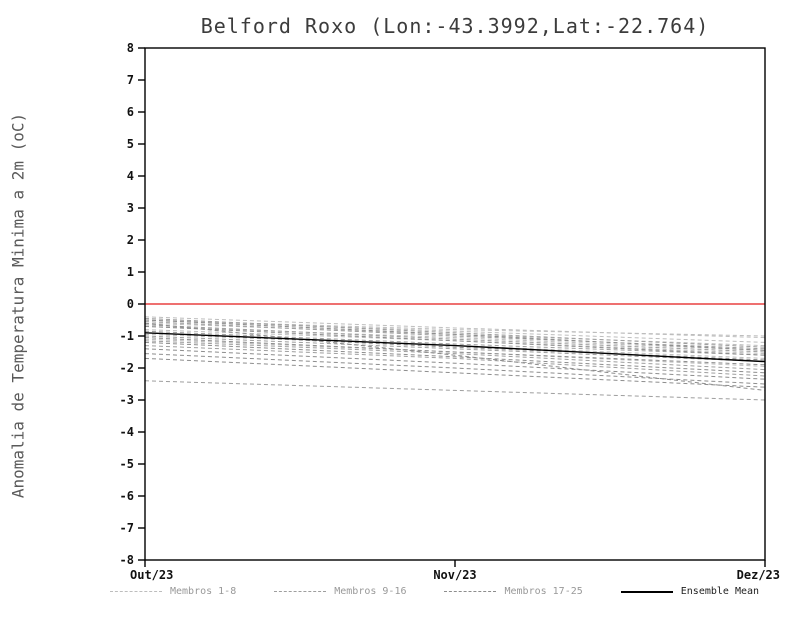 This screenshot has width=800, height=618. What do you see at coordinates (130, 48) in the screenshot?
I see `y-tick-label: 8` at bounding box center [130, 48].